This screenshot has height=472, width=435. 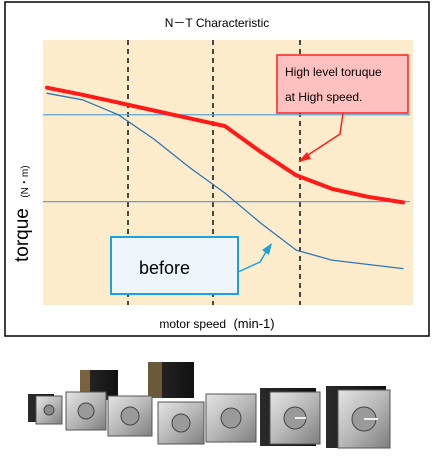 What do you see at coordinates (325, 134) in the screenshot?
I see `annotation-high-level-leader` at bounding box center [325, 134].